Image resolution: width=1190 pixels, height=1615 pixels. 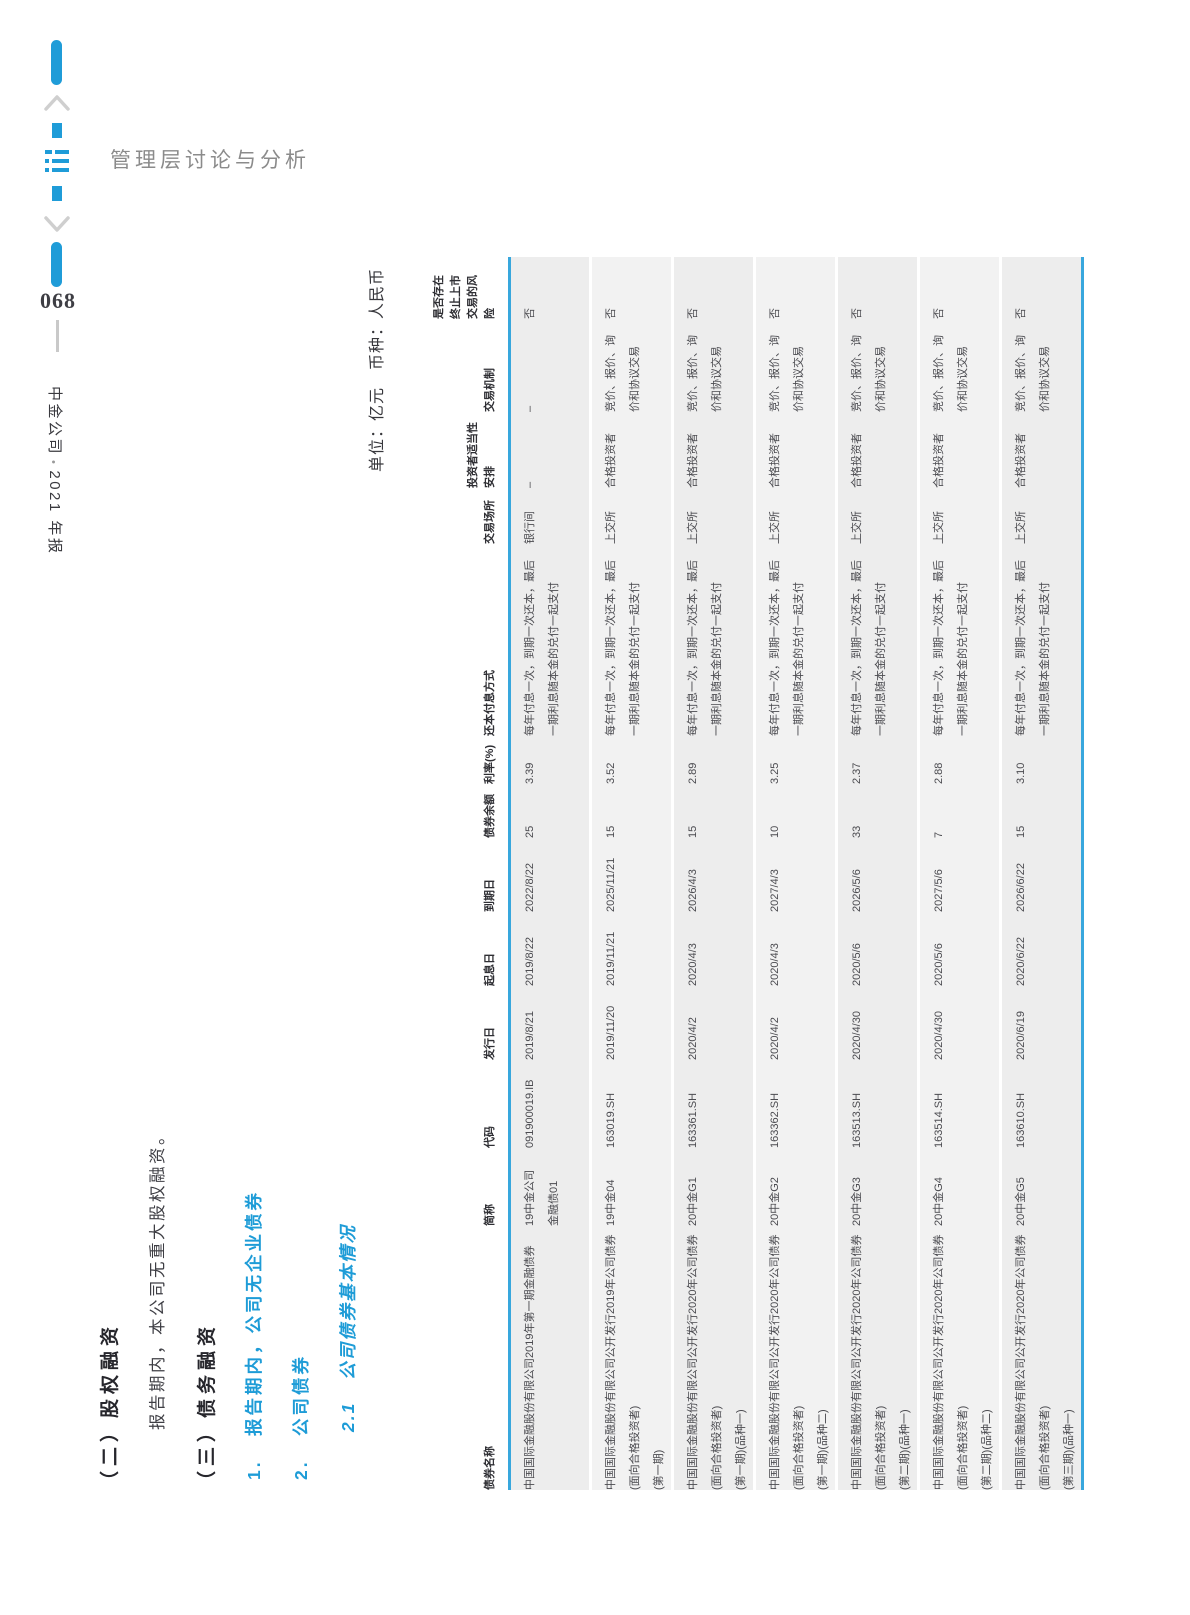 What do you see at coordinates (631, 1023) in the screenshot?
I see `bond-issue-date-cell: 2019/11/20` at bounding box center [631, 1023].